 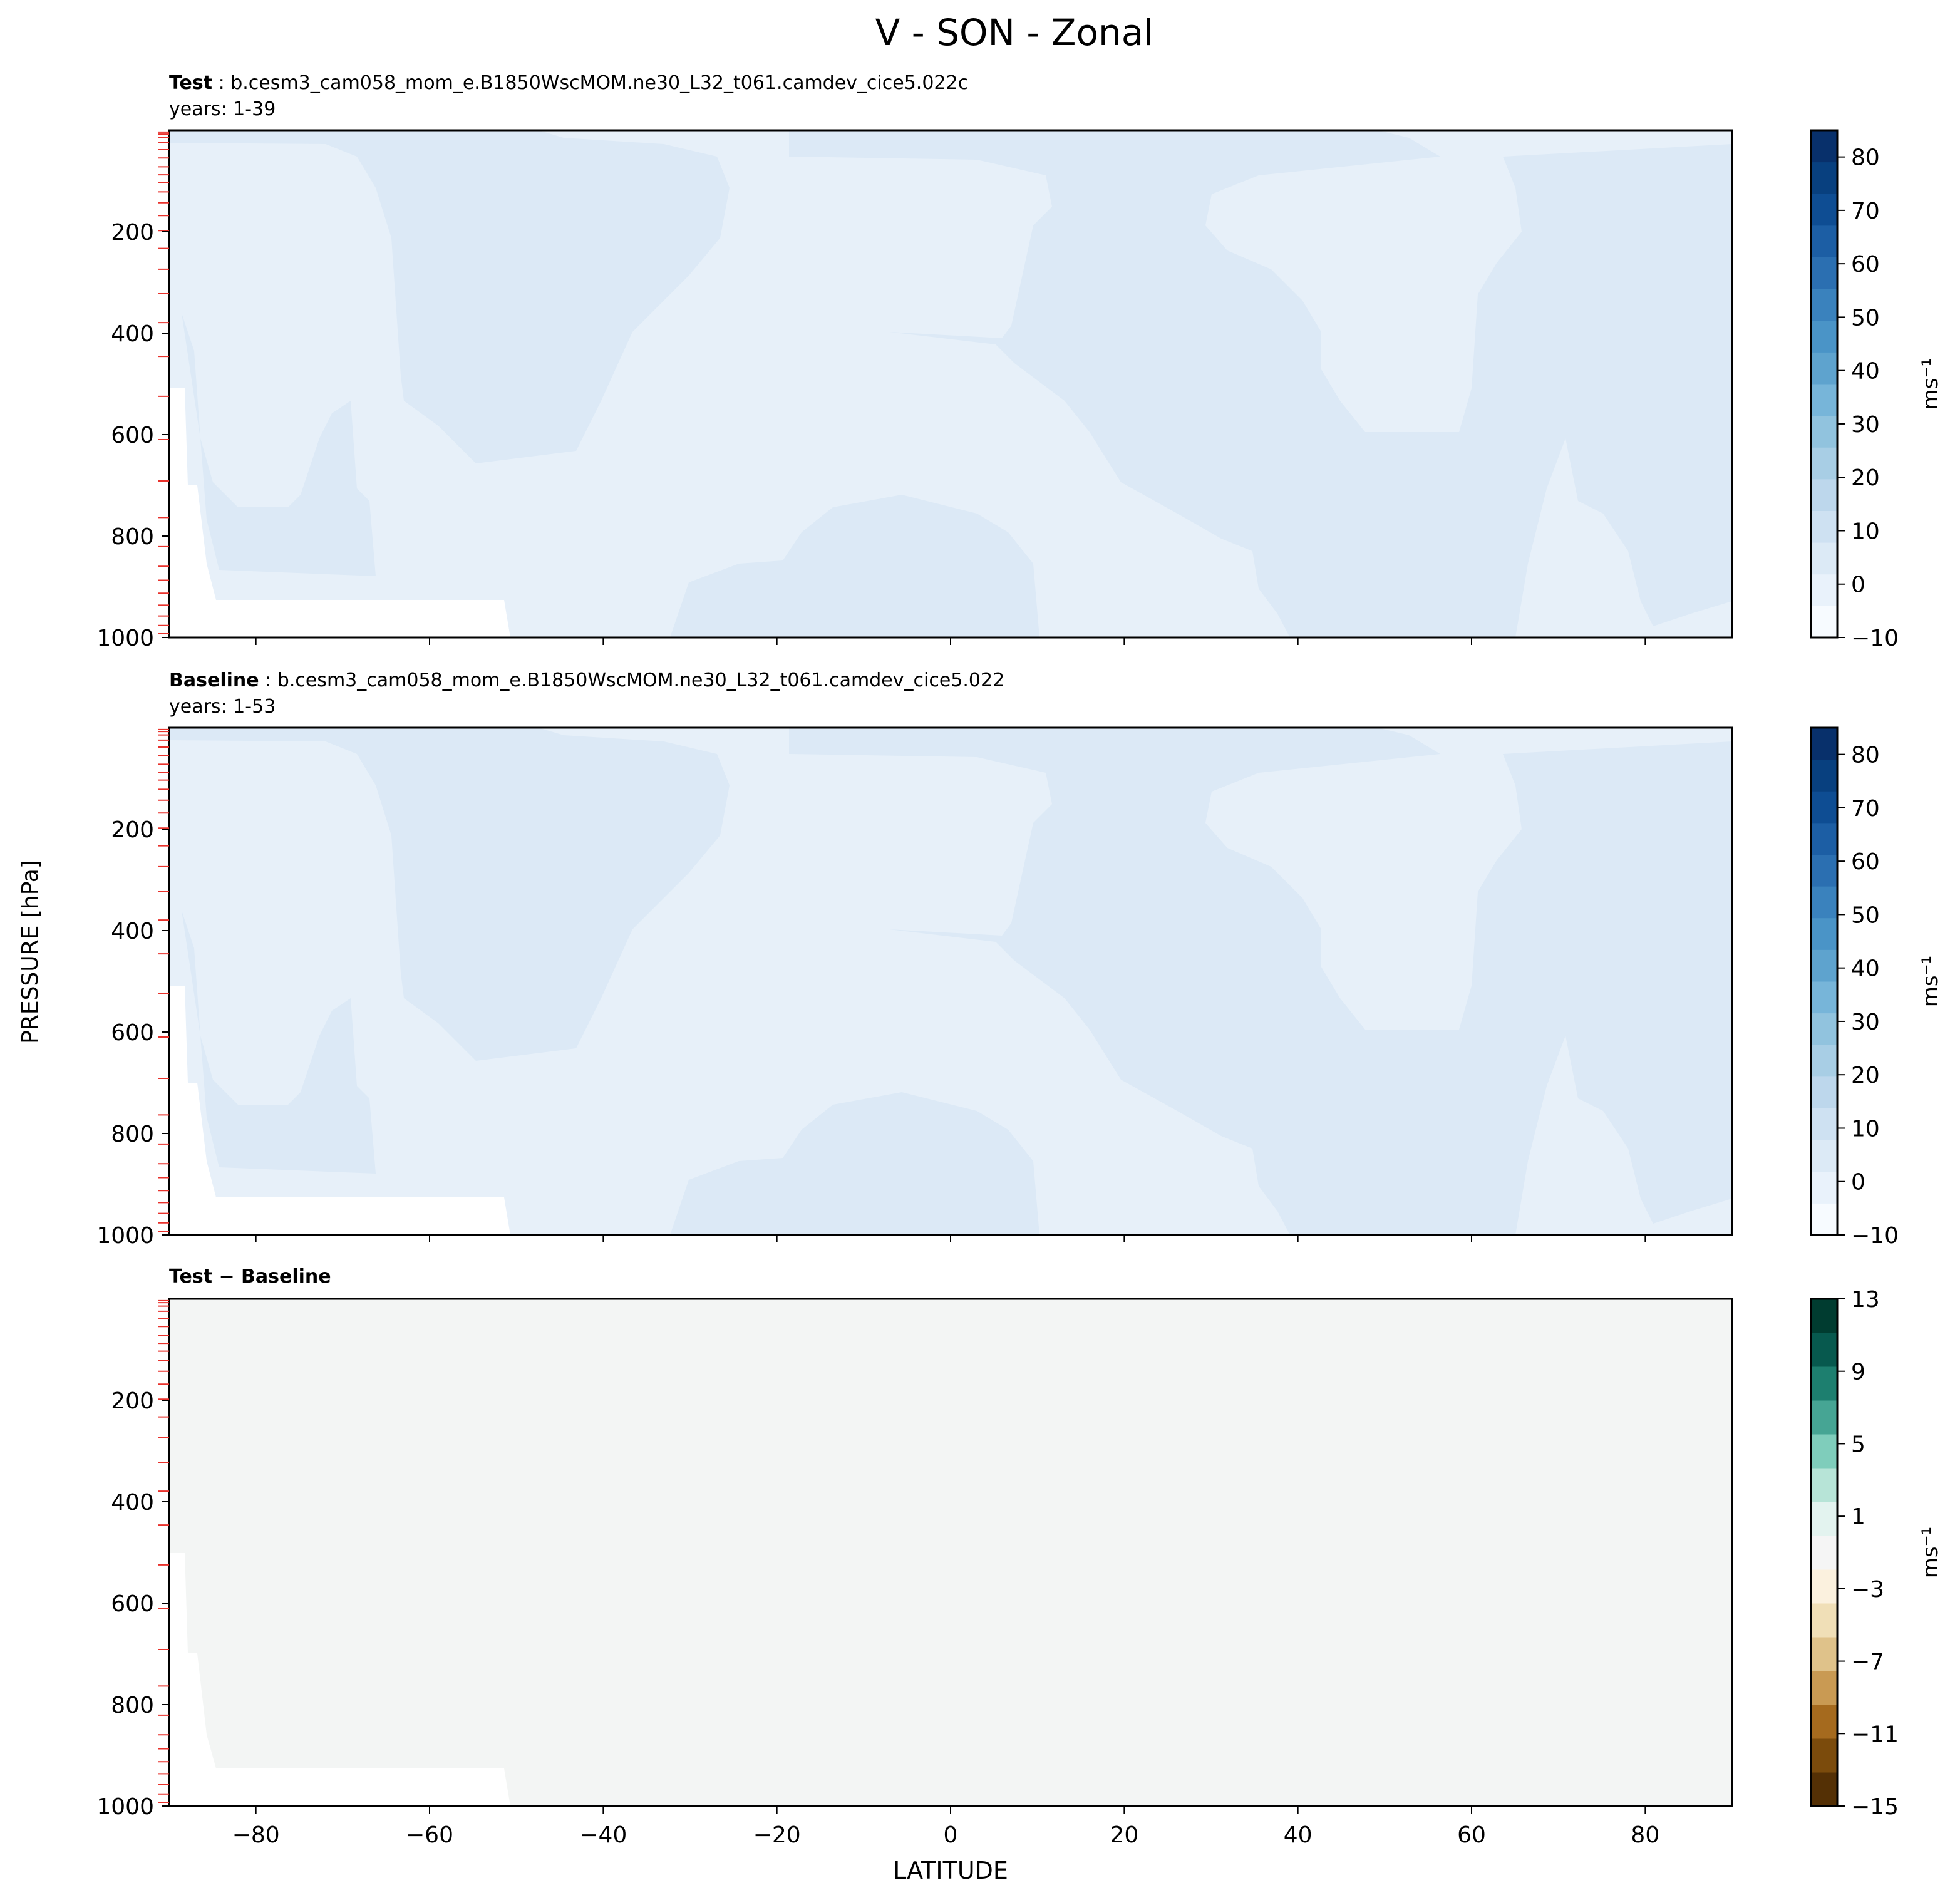 What do you see at coordinates (1867, 1590) in the screenshot?
I see `colorbar-tick-label: −3` at bounding box center [1867, 1590].